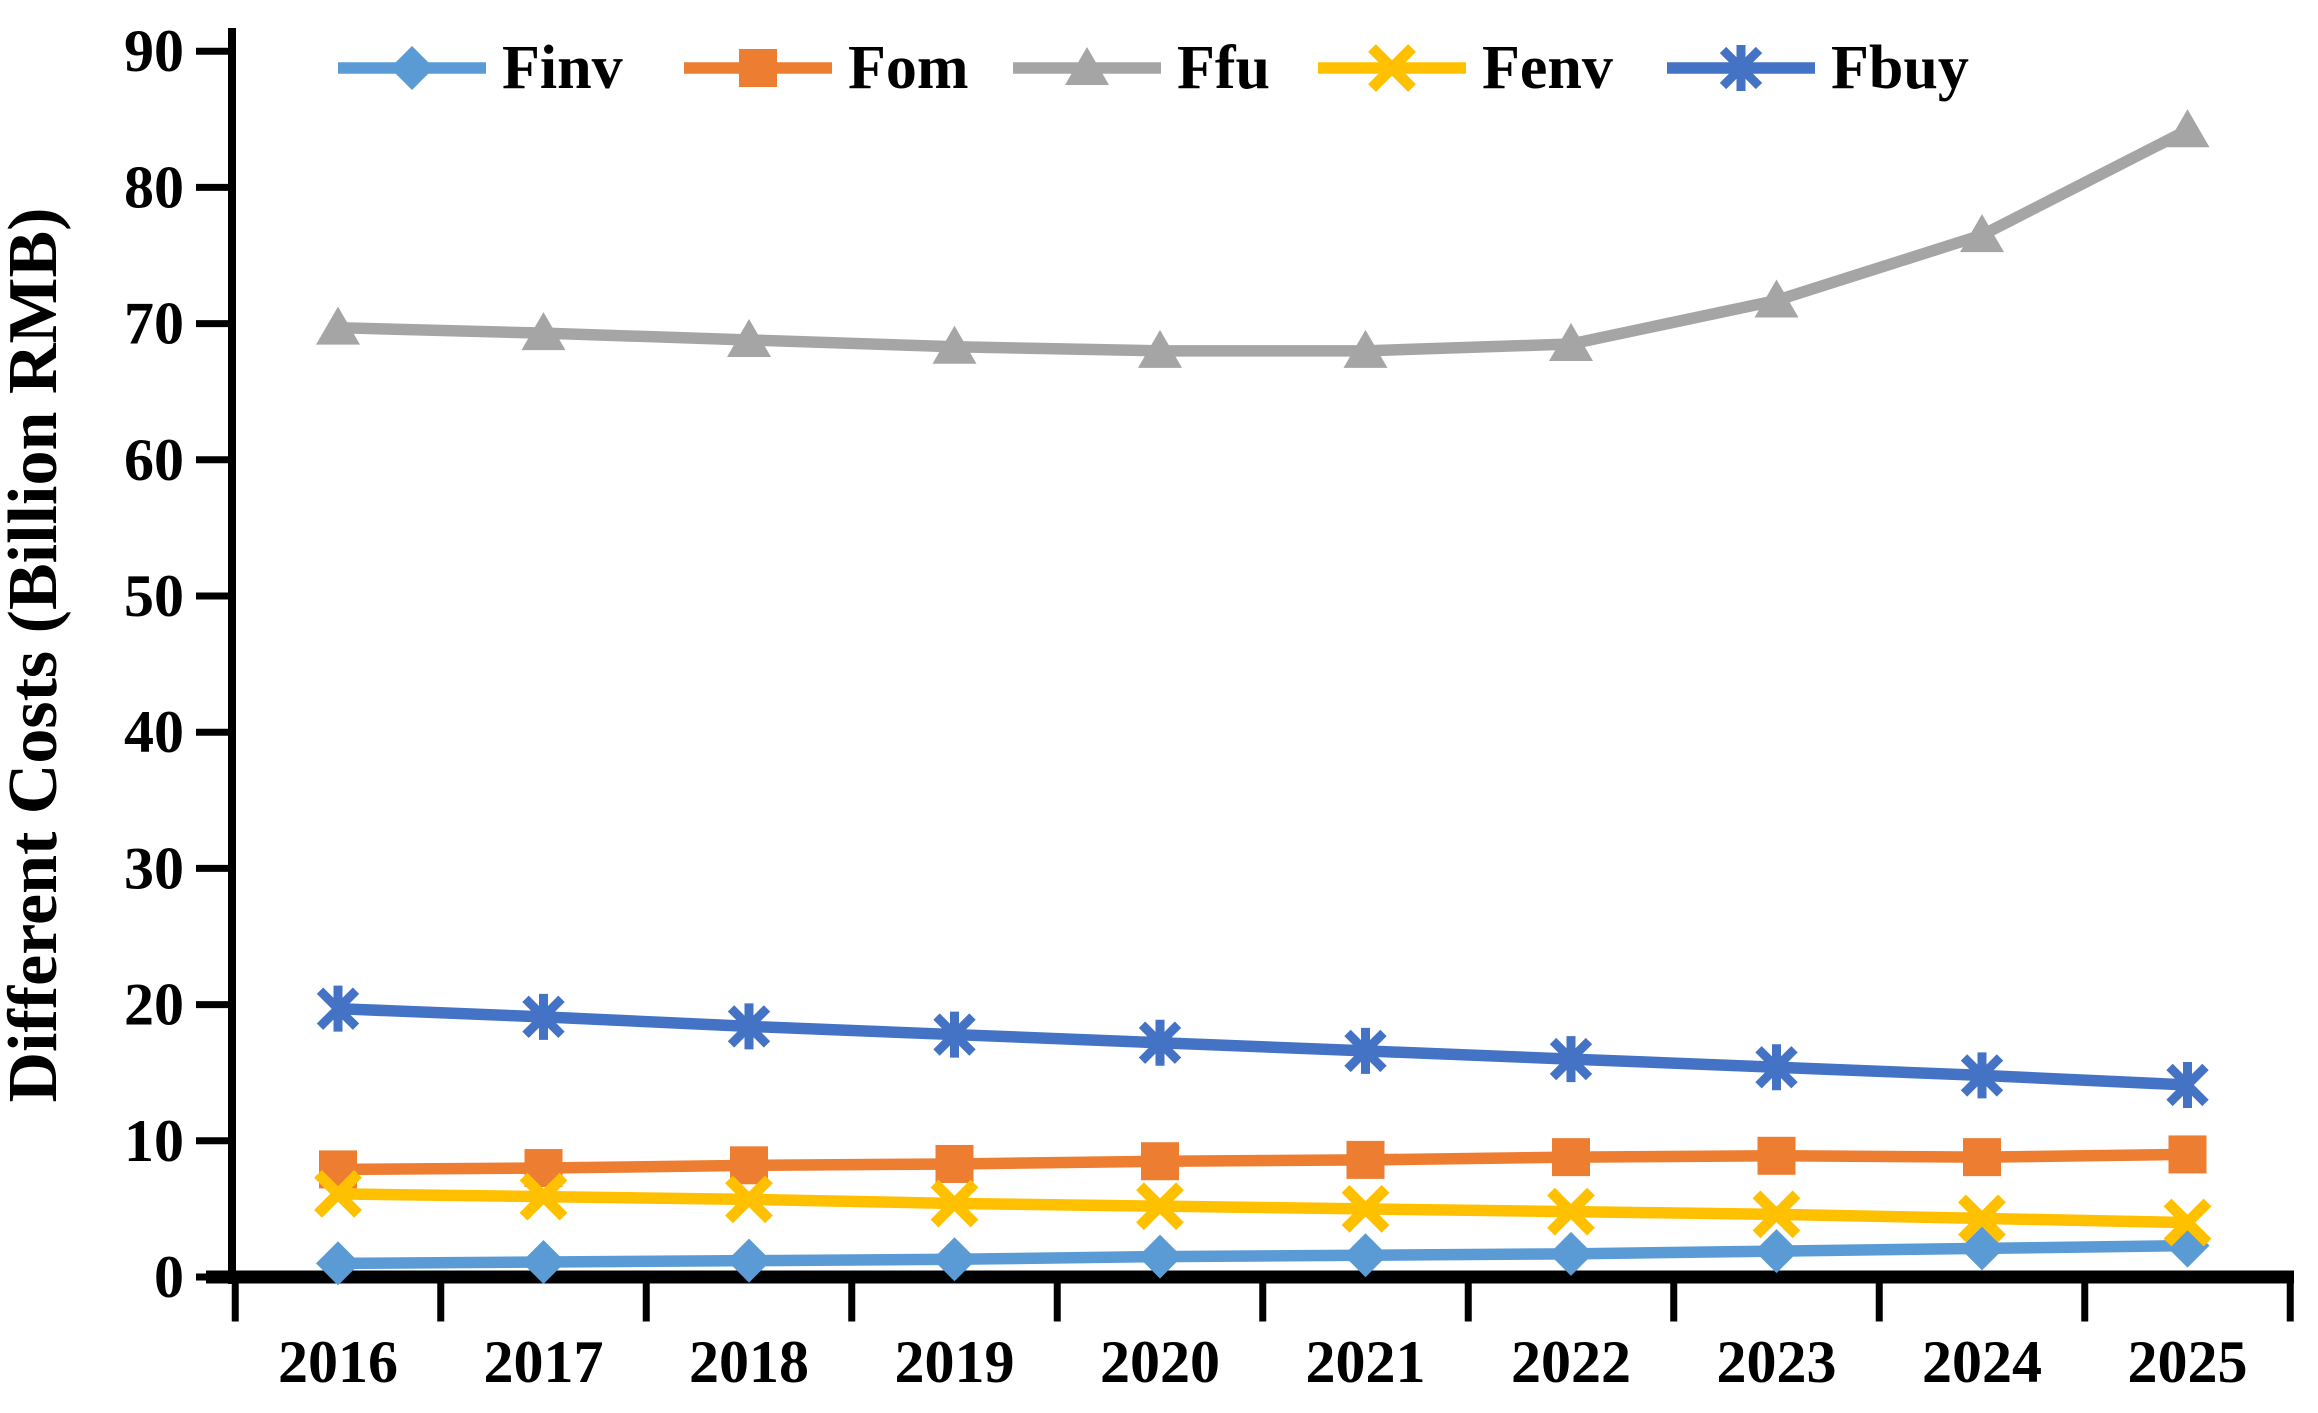  What do you see at coordinates (955, 1362) in the screenshot?
I see `x-tick-label: 2019` at bounding box center [955, 1362].